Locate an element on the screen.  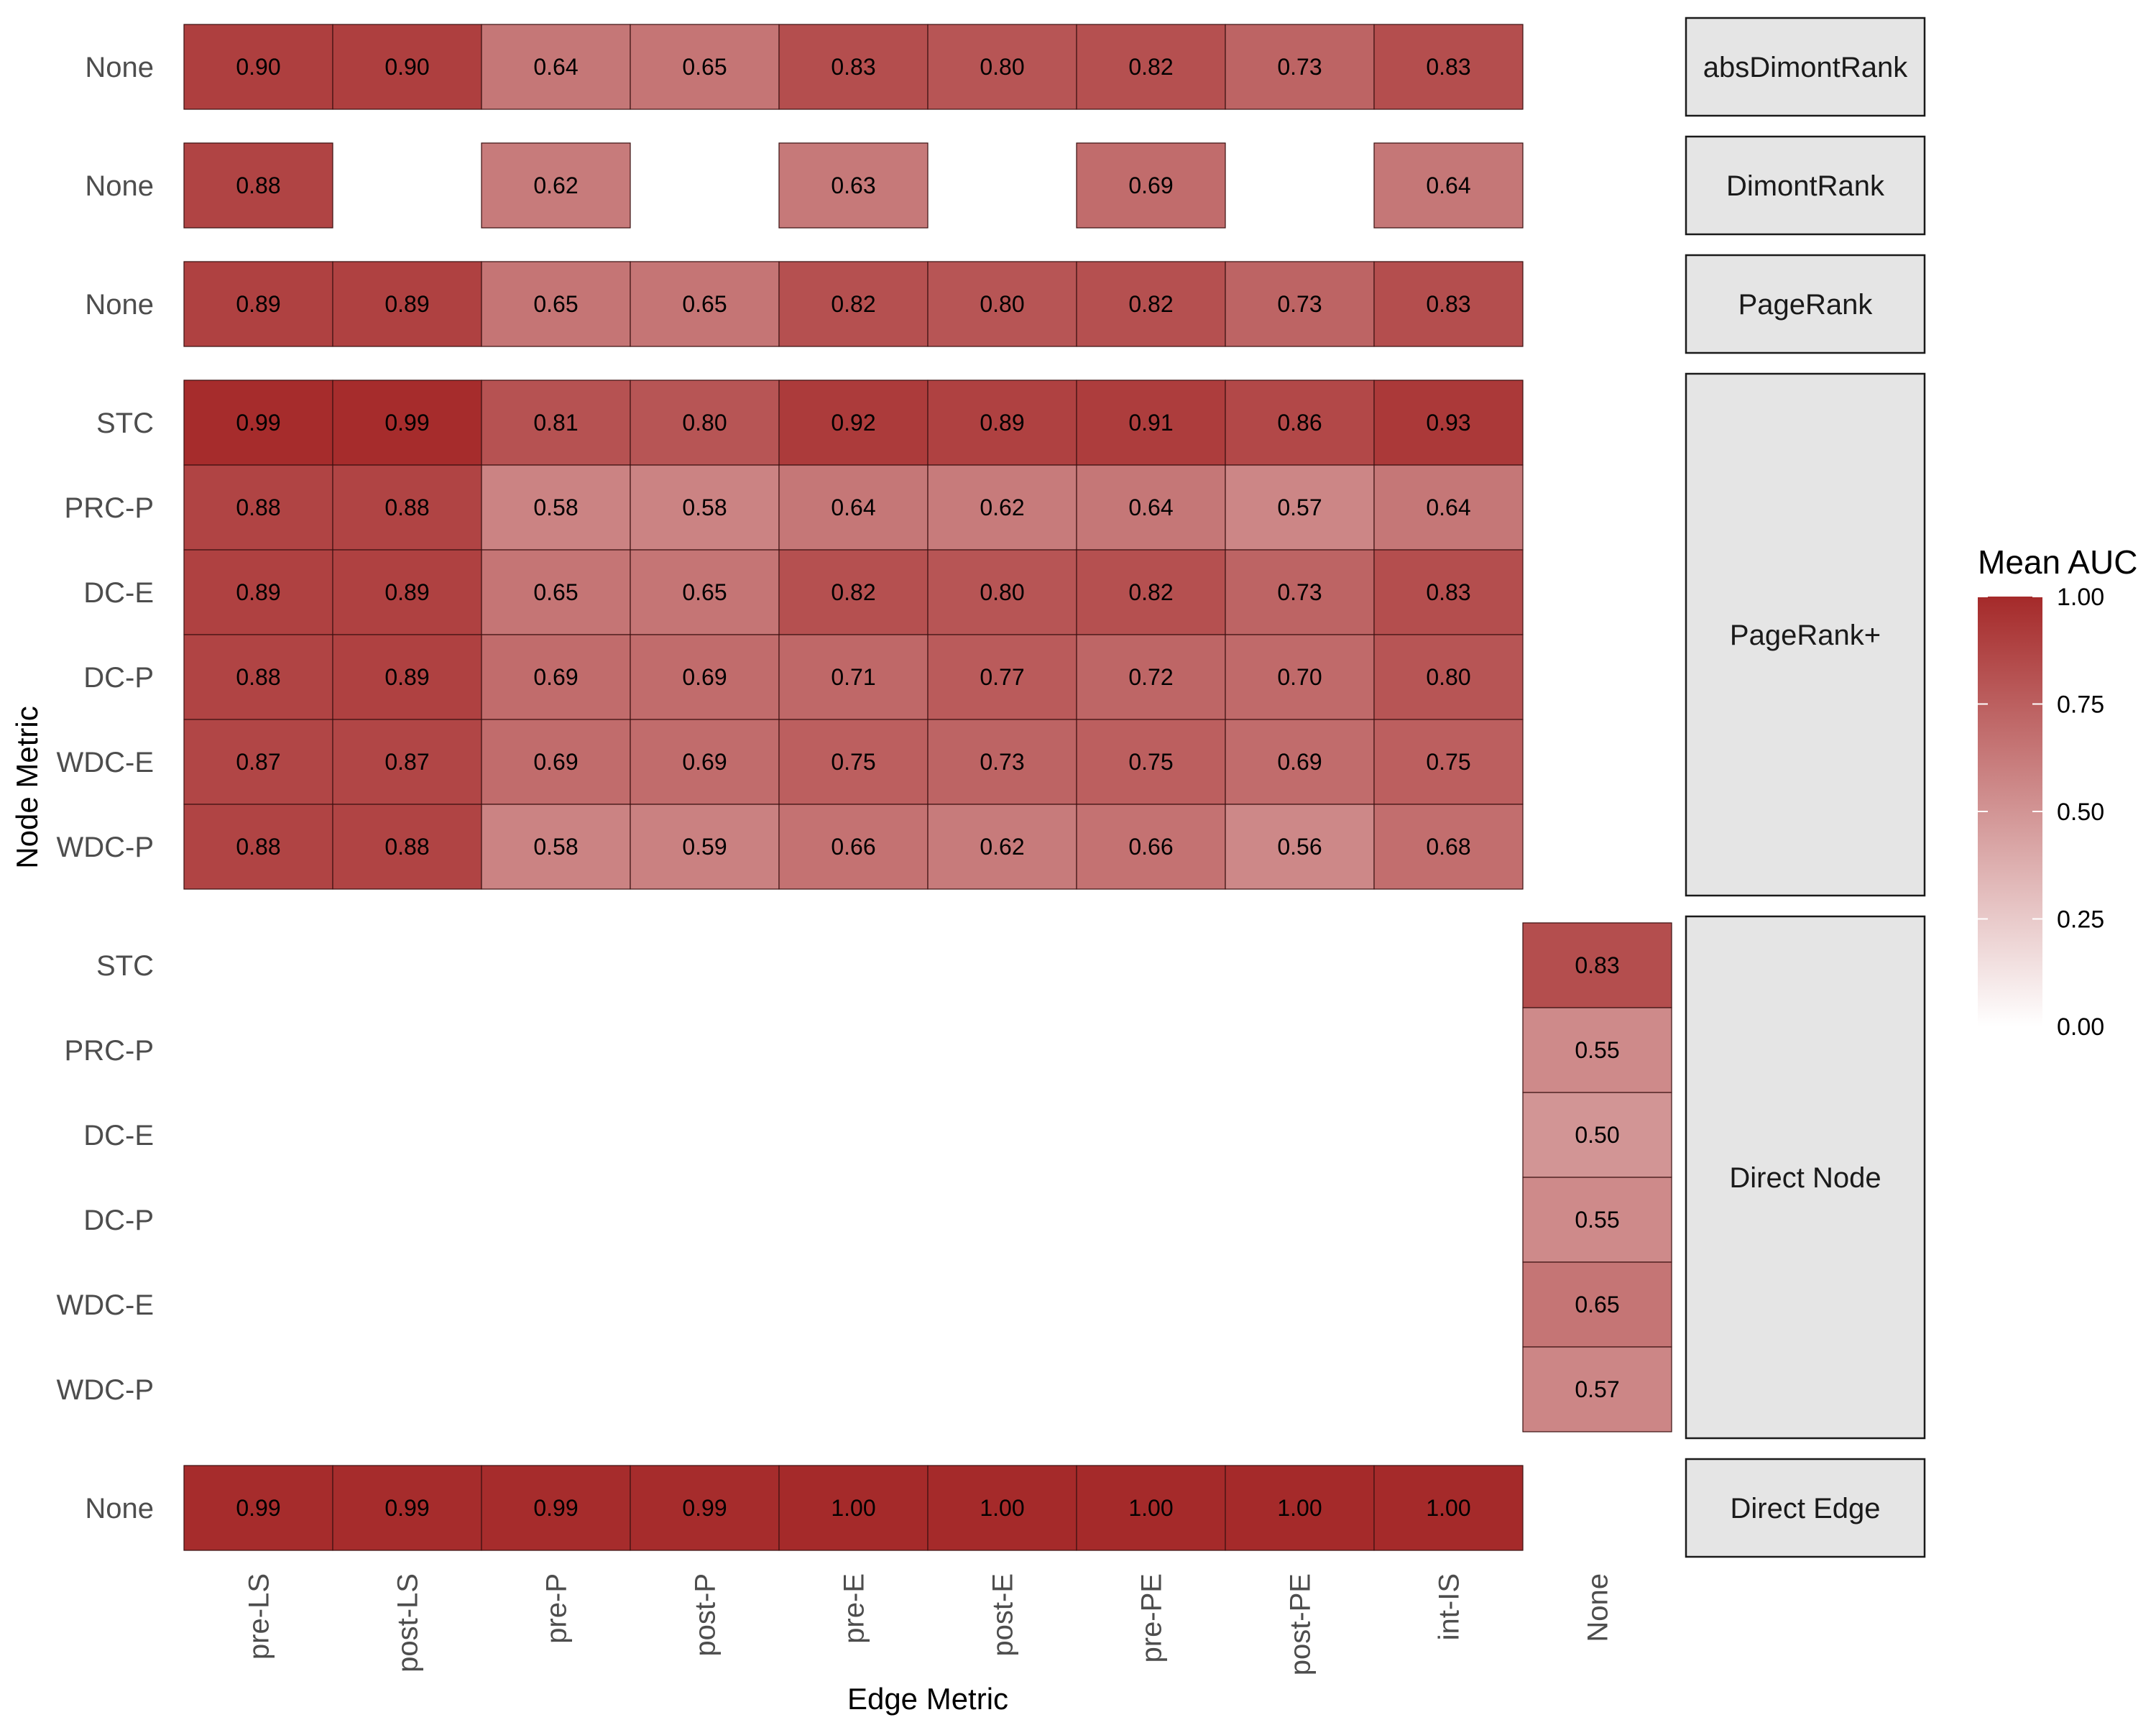
cell-value-label: 0.62 is located at coordinates (1002, 507).